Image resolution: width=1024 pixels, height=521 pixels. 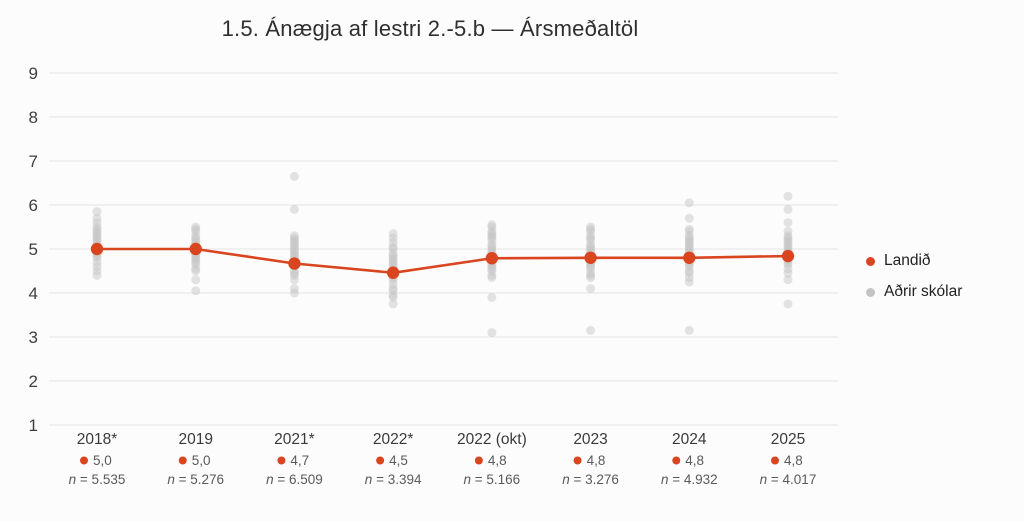 What do you see at coordinates (689, 439) in the screenshot?
I see `x-category-label: 2024` at bounding box center [689, 439].